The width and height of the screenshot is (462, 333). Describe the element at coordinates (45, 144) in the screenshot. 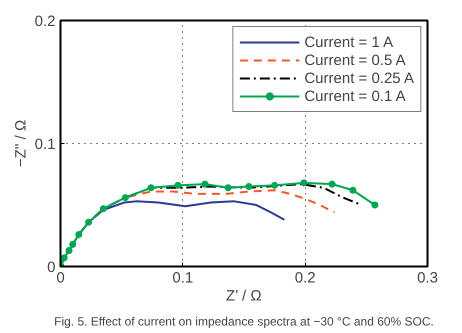

I see `y-tick-label: 0.1` at that location.